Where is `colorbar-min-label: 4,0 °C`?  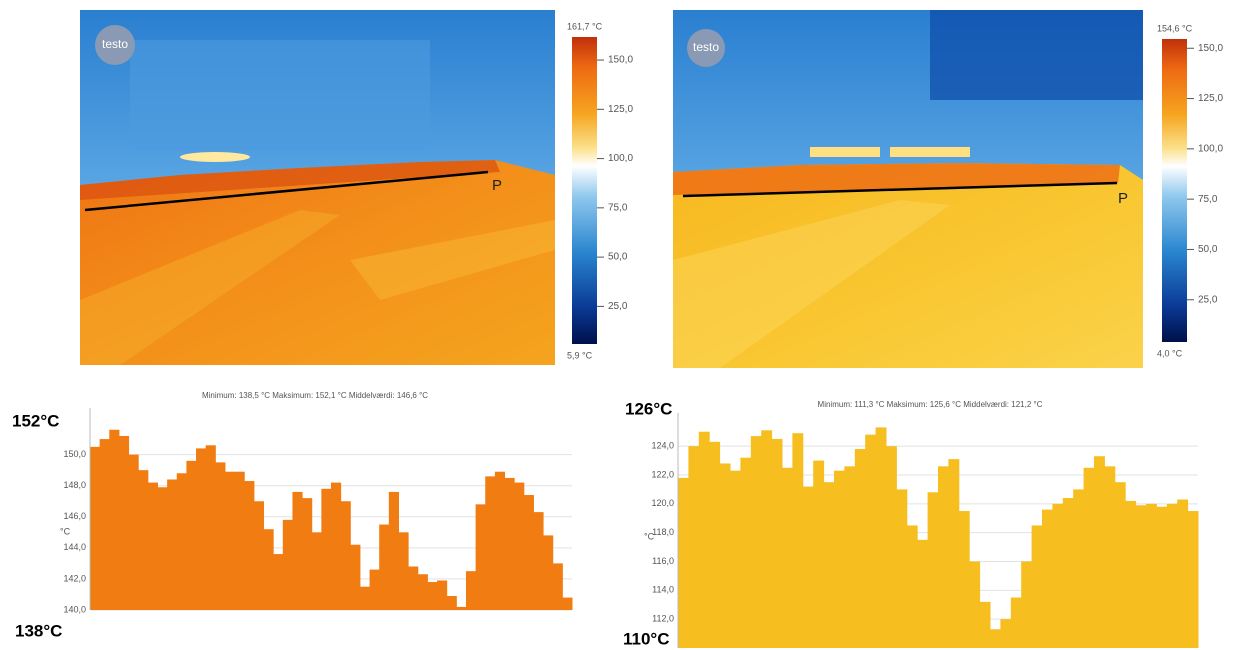 colorbar-min-label: 4,0 °C is located at coordinates (1170, 353).